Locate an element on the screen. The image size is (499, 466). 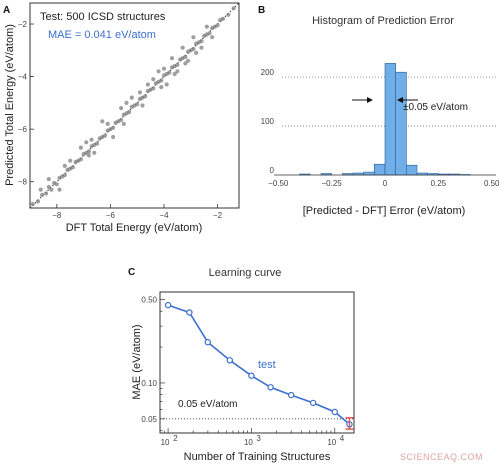
panel-c-ref-label: 0.05 eV/atom is located at coordinates (207, 404).